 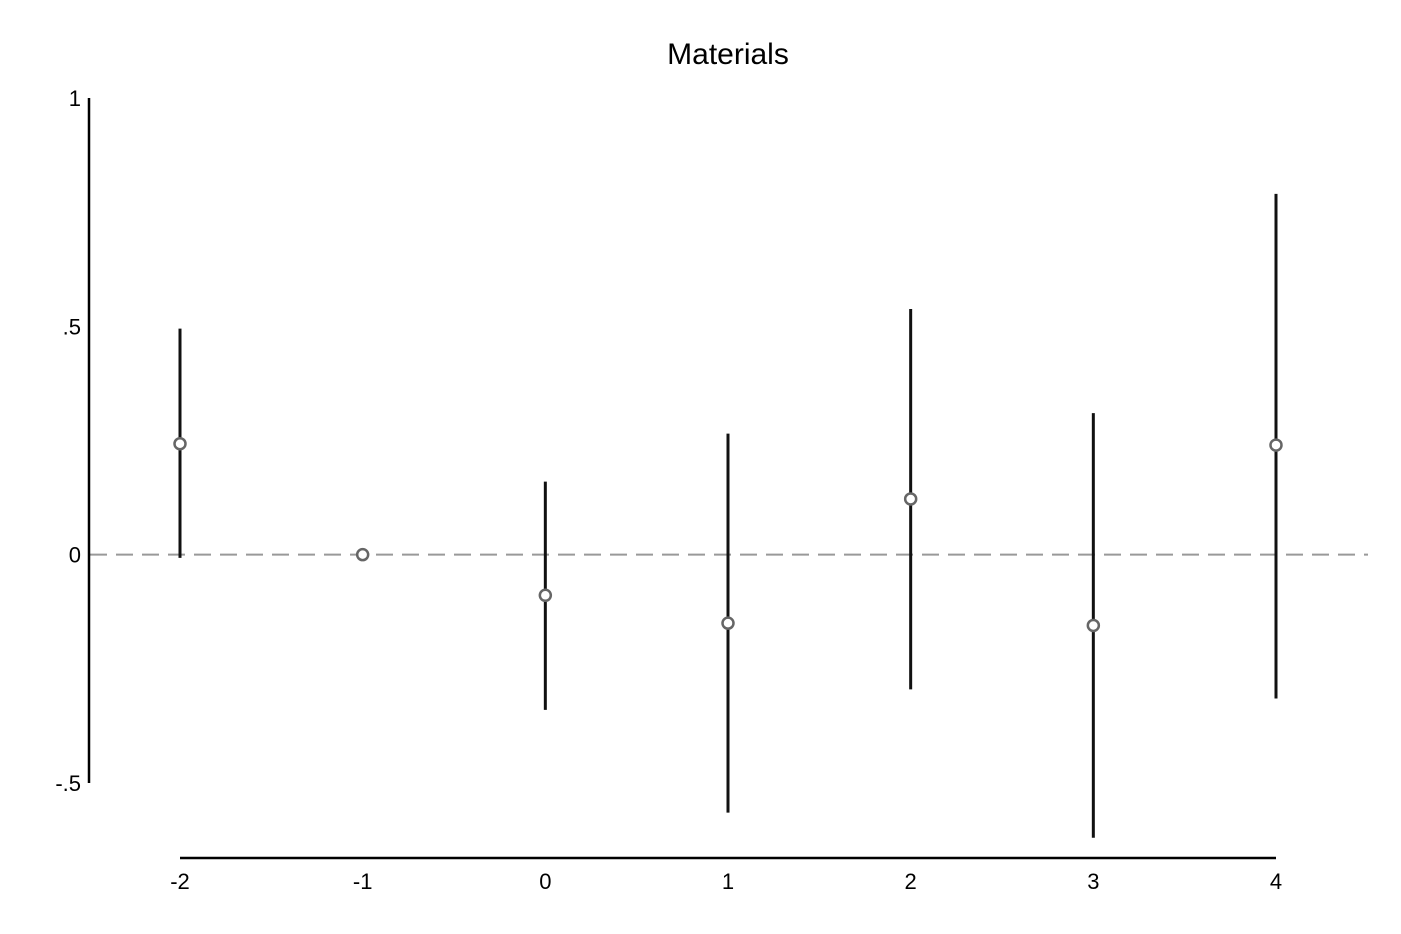 I want to click on x-tick-label: 2, so click(x=911, y=881).